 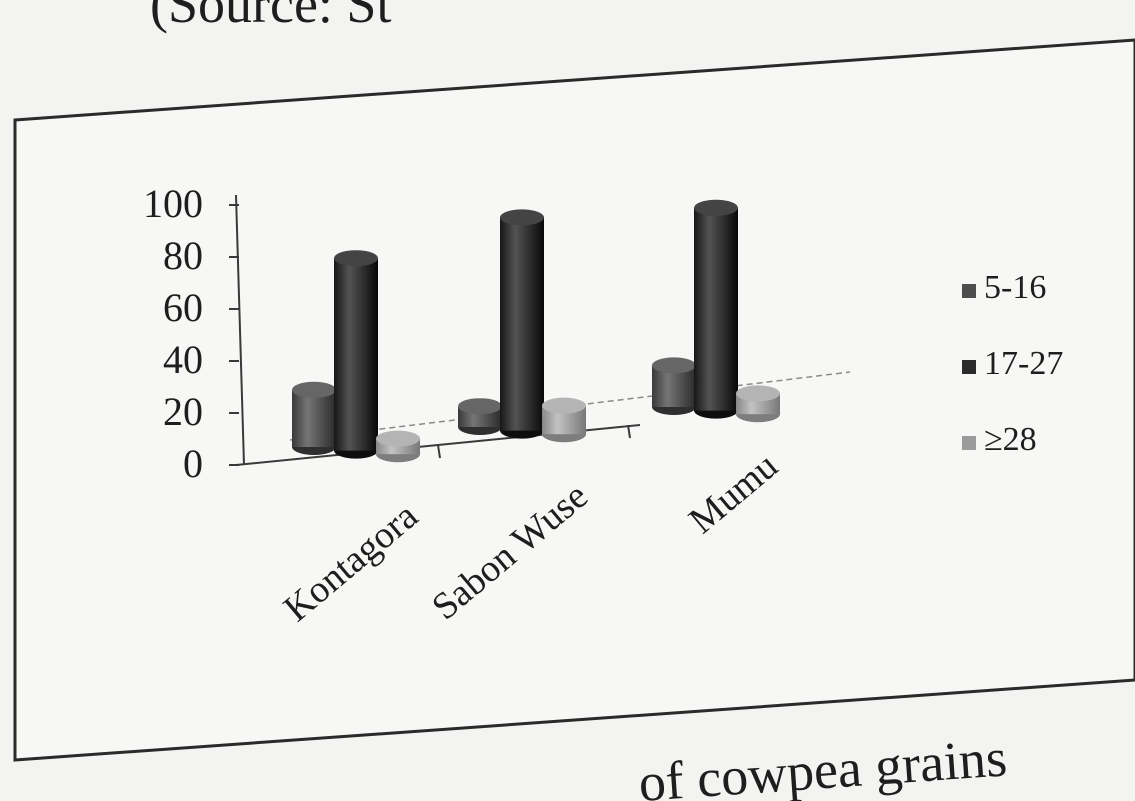 What do you see at coordinates (191, 333) in the screenshot?
I see `y-axis-ticks: 0 20 40 60 80 100` at bounding box center [191, 333].